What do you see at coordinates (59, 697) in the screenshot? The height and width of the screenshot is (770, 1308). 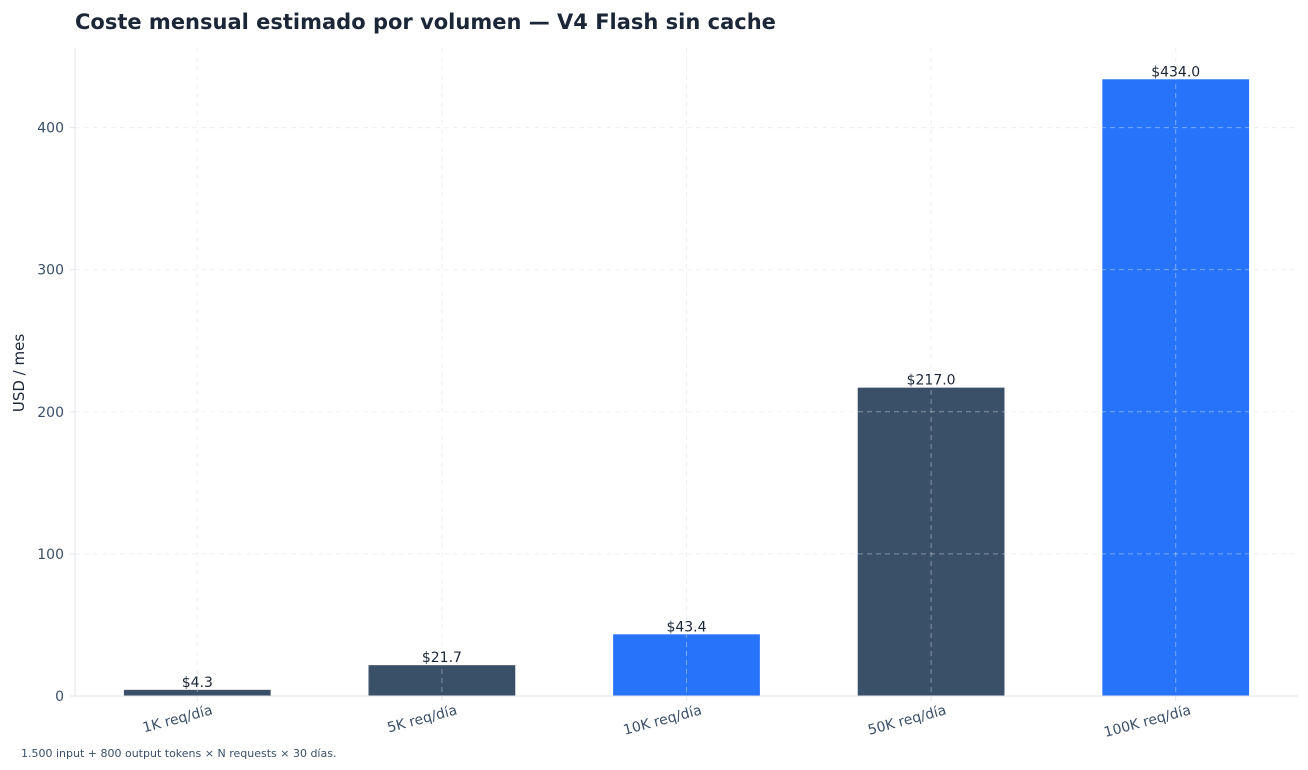 I see `y-tick-label: 0` at bounding box center [59, 697].